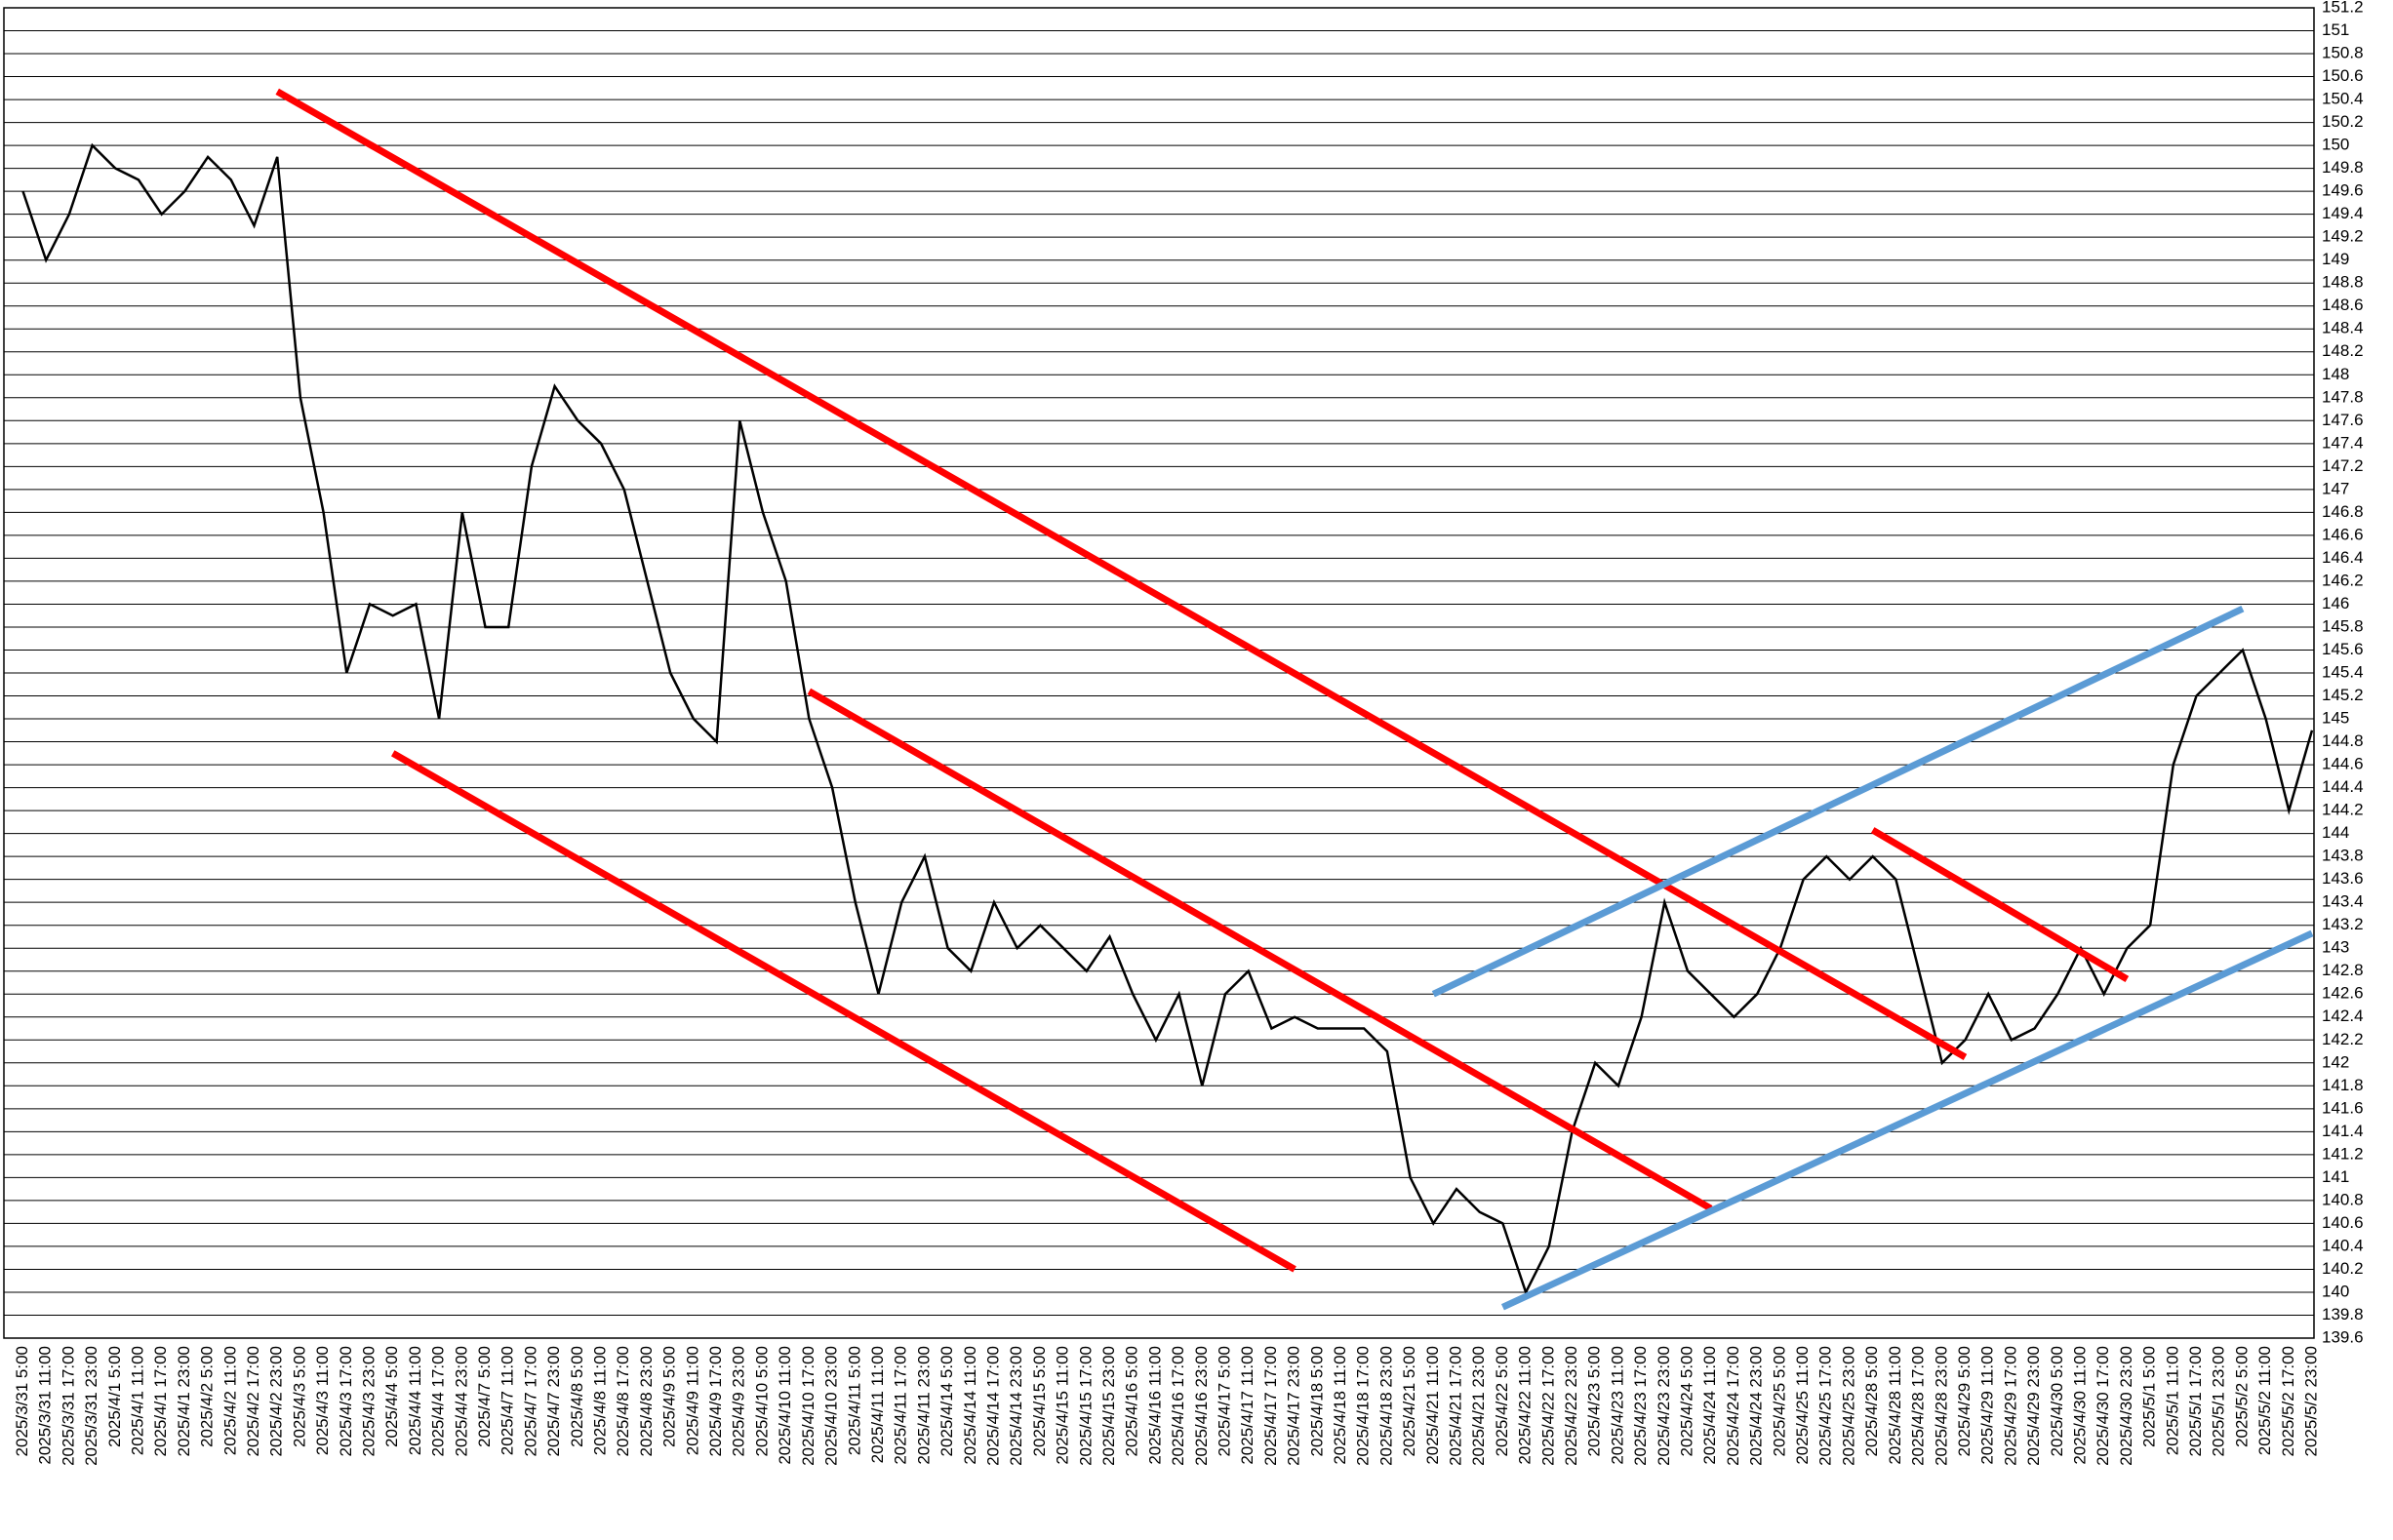 This screenshot has height=1540, width=2393. I want to click on x-tick-label: 2025/4/30 17:00, so click(2103, 1406).